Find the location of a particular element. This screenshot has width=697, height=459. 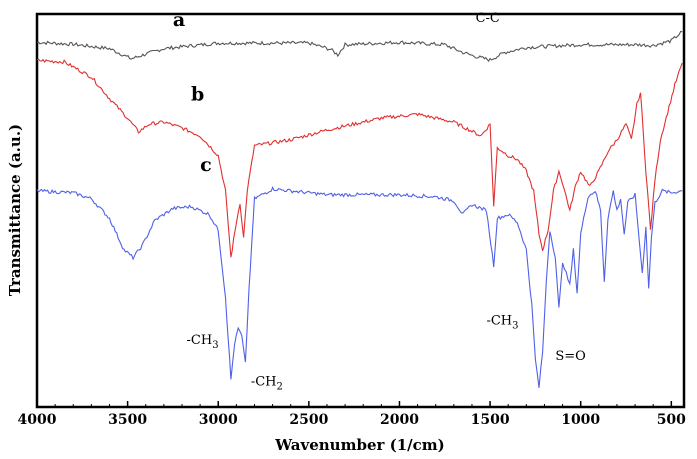

annotation-base: C-C is located at coordinates (488, 18).